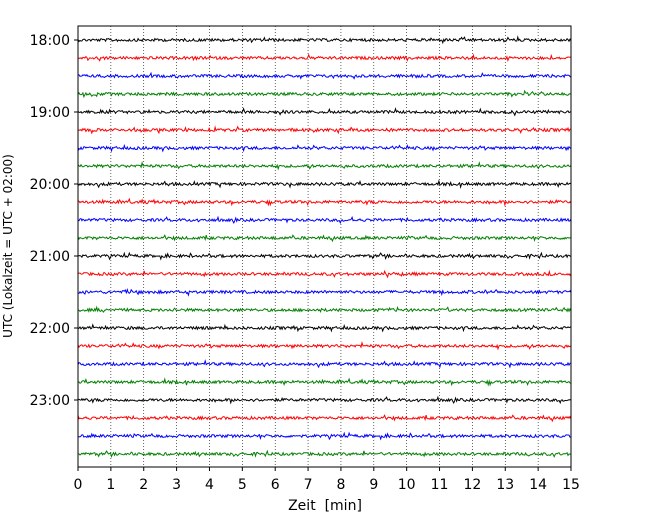 The image size is (650, 520). I want to click on y-axis-ticks: 18:00 19:00 20:00 21:00 22:00 23:00, so click(54, 221).